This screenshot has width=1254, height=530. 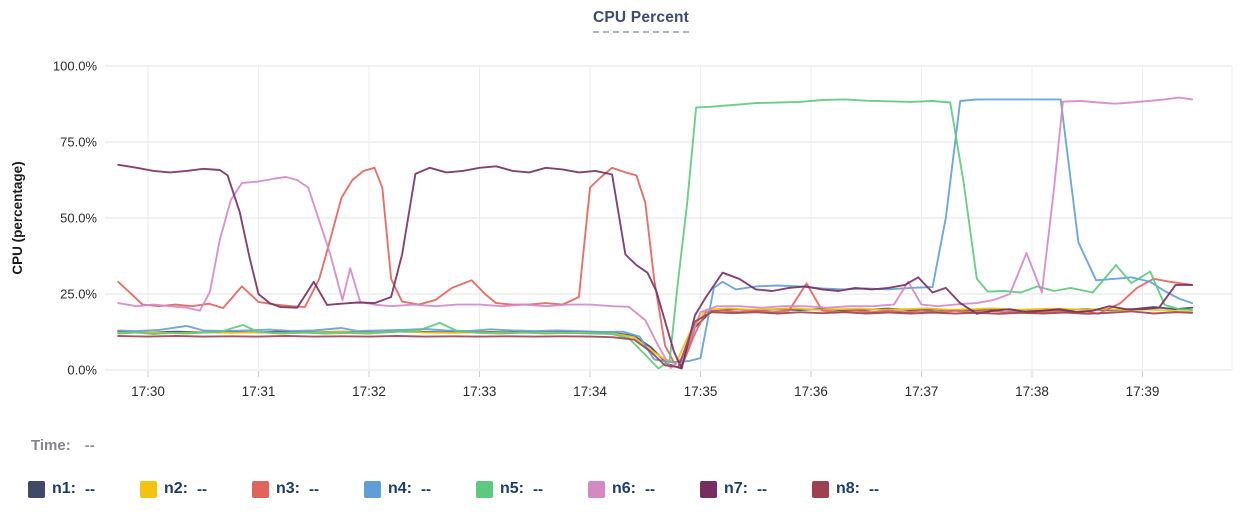 What do you see at coordinates (650, 489) in the screenshot?
I see `legend-value-n6: --` at bounding box center [650, 489].